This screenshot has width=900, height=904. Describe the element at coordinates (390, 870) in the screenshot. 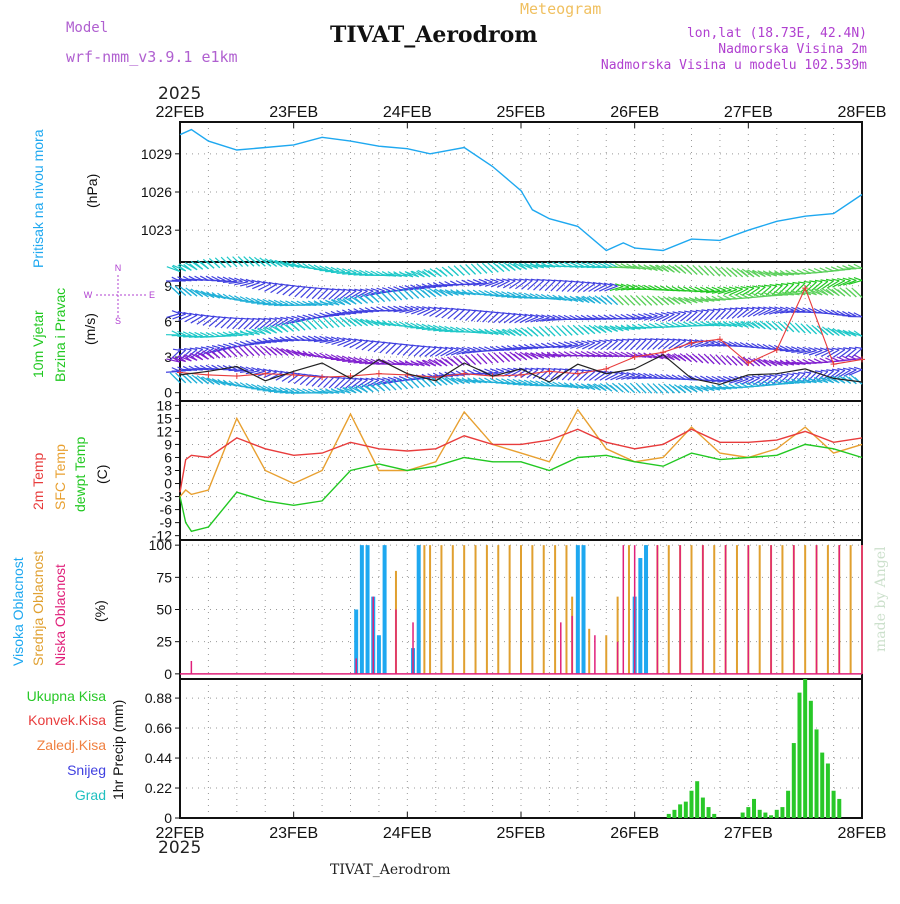

I see `footer-station: TIVAT_Aerodrom` at that location.